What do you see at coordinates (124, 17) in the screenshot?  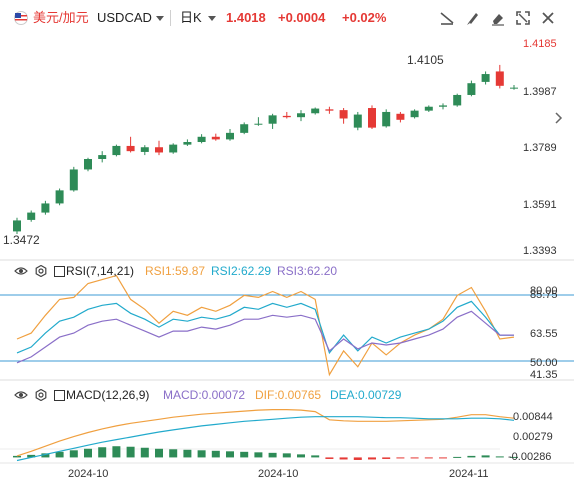 I see `symbol-code: USDCAD` at bounding box center [124, 17].